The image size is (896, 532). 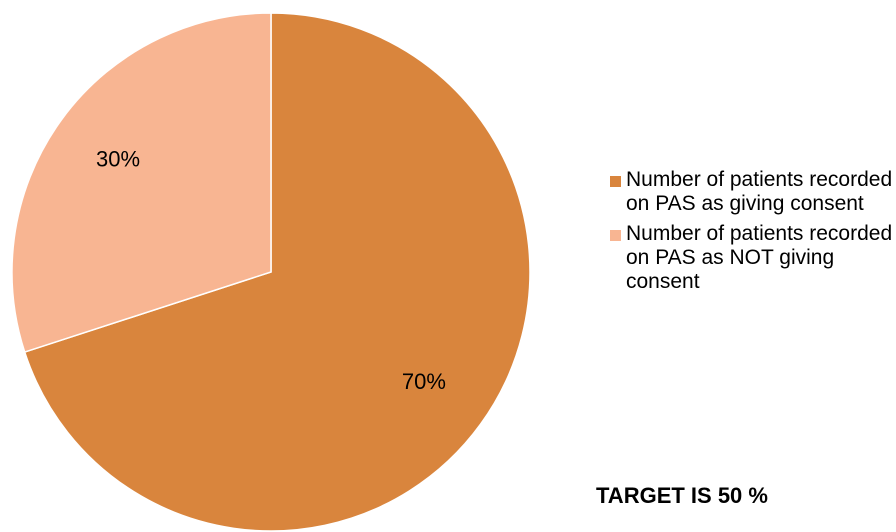 I want to click on data-label-consent: 70%, so click(x=424, y=381).